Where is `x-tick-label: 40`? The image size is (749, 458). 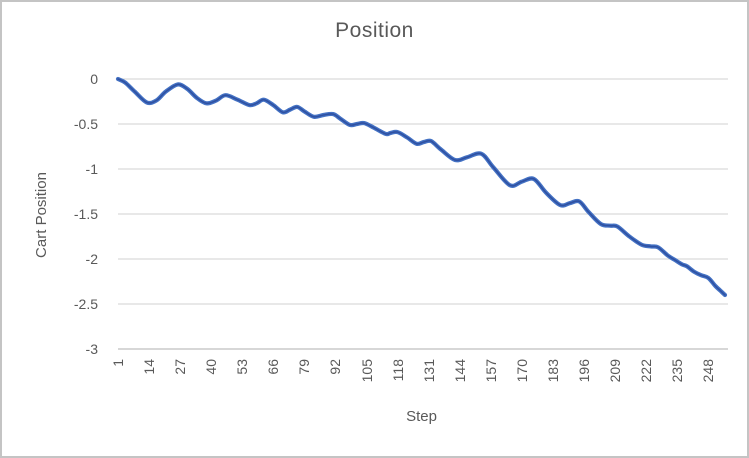 x-tick-label: 40 is located at coordinates (211, 367).